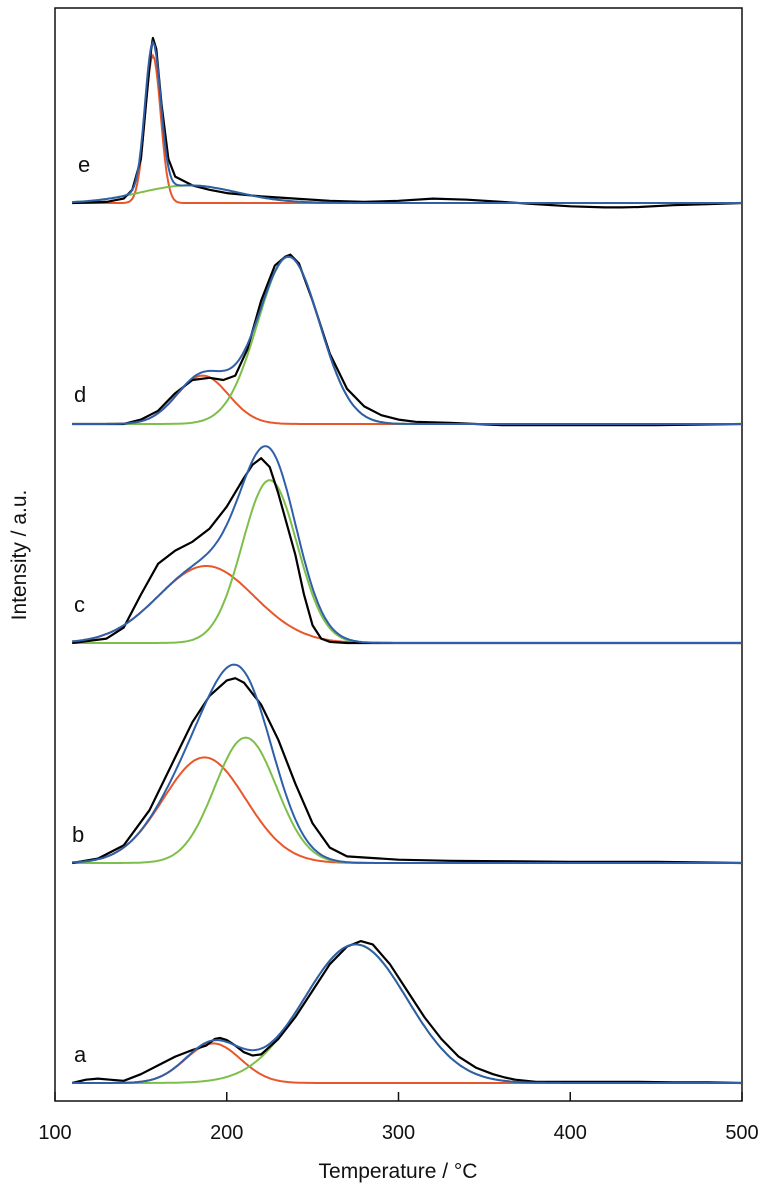 This screenshot has width=768, height=1187. I want to click on panel-c-measured-trace, so click(407, 551).